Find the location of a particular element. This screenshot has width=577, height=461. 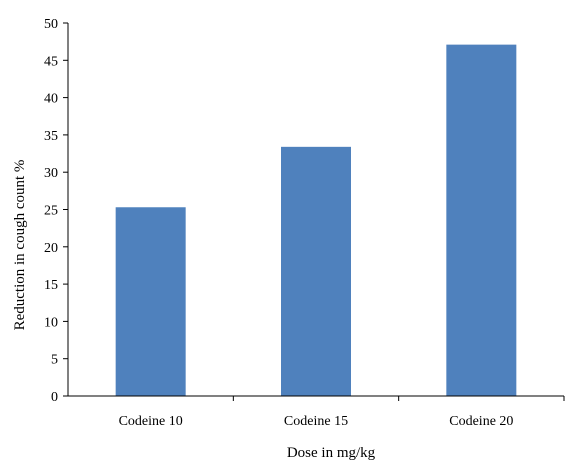

y-axis-title: Reduction in cough count % is located at coordinates (20, 245).